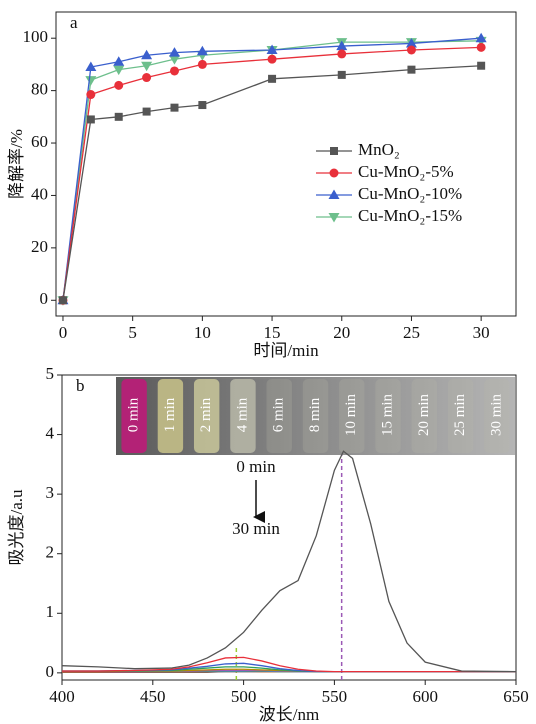  I want to click on tube-label: 1 min, so click(170, 414).